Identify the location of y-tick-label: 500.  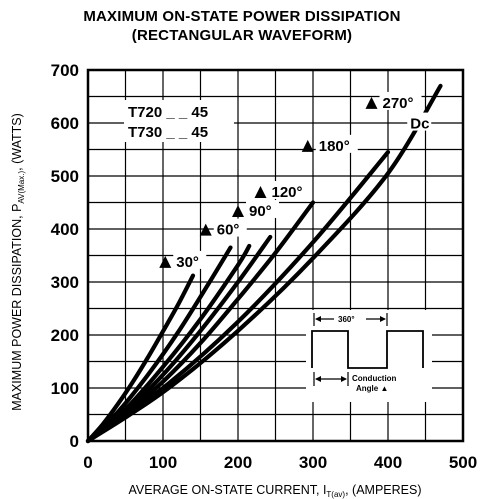
(65, 176).